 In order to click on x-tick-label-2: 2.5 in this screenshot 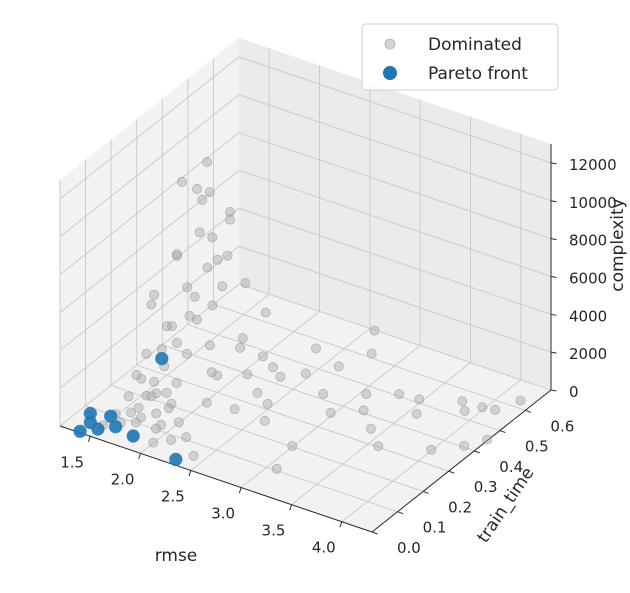, I will do `click(173, 496)`.